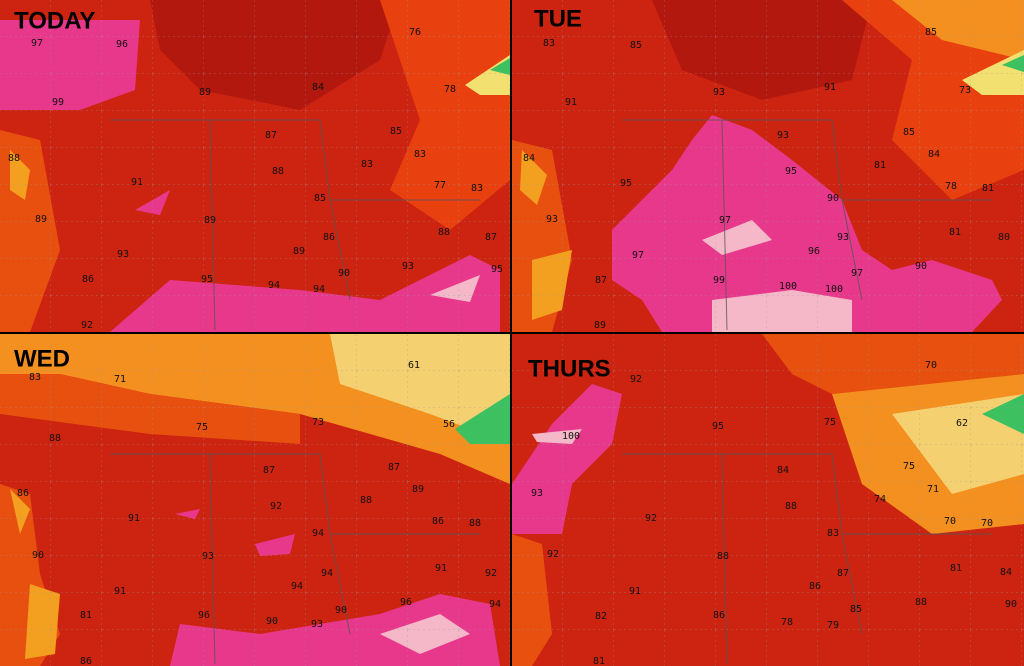 The width and height of the screenshot is (1024, 666). Describe the element at coordinates (909, 466) in the screenshot. I see `temperature-label: 75` at that location.